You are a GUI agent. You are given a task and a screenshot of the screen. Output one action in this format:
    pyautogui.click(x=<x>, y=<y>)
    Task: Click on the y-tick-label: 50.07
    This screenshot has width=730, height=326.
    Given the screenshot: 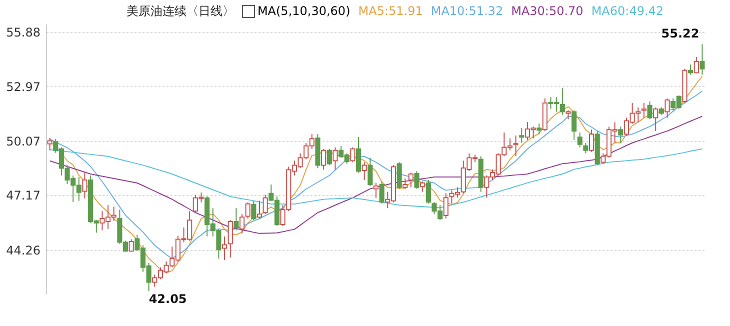 What is the action you would take?
    pyautogui.click(x=23, y=141)
    